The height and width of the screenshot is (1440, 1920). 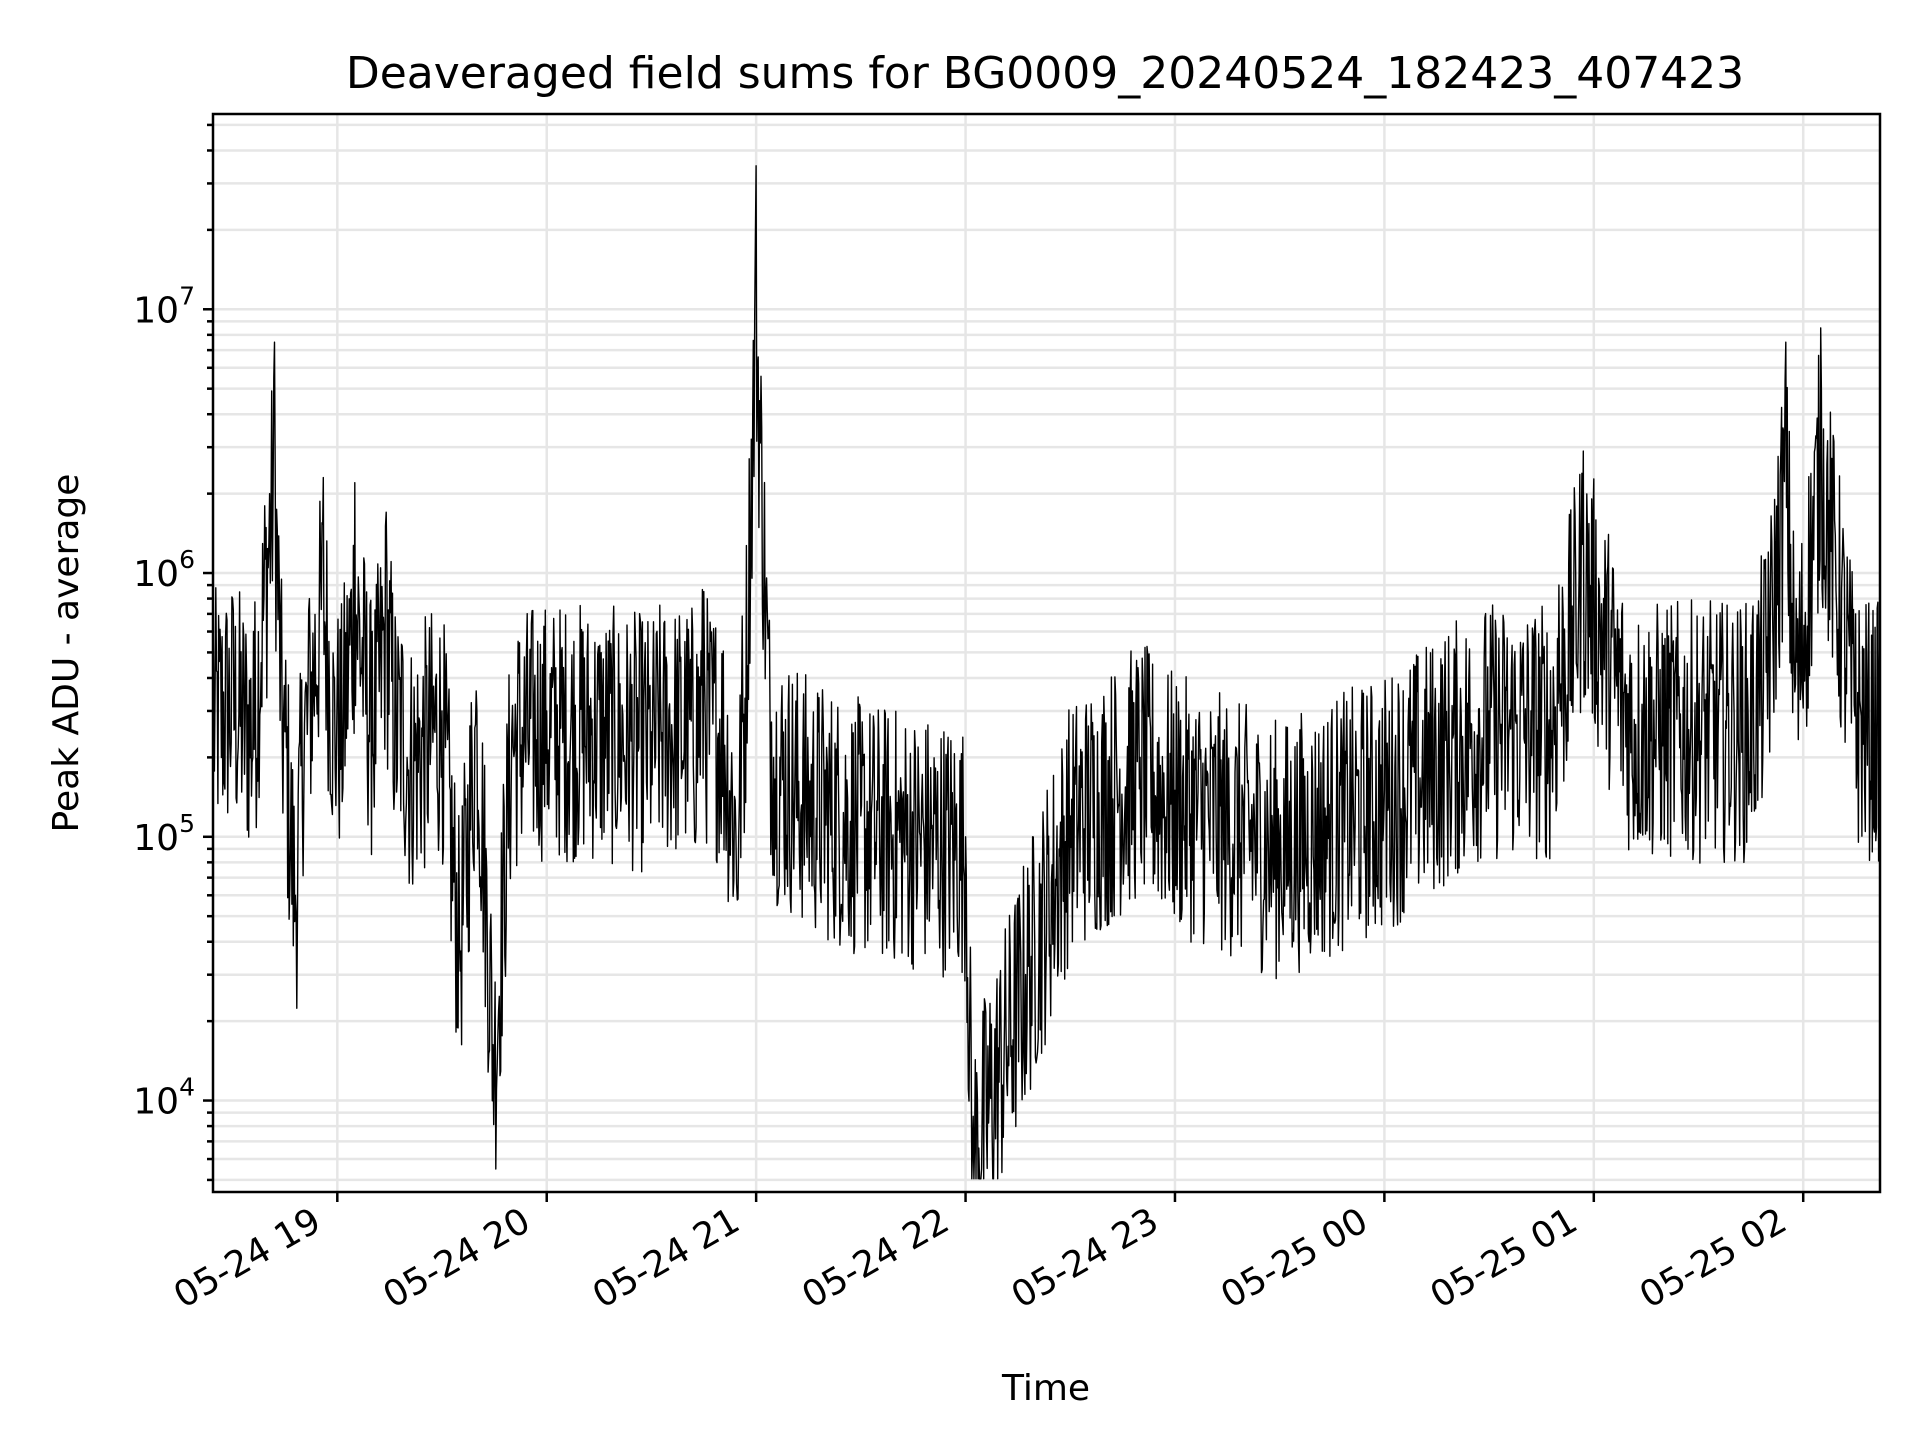 I want to click on x-tick-label: 05-24 23, so click(x=1085, y=1258).